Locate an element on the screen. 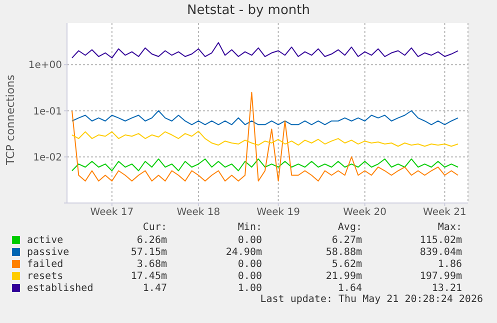 Image resolution: width=497 pixels, height=323 pixels. text: 3.68m 0.00 5.62m 1.86 is located at coordinates (299, 264).